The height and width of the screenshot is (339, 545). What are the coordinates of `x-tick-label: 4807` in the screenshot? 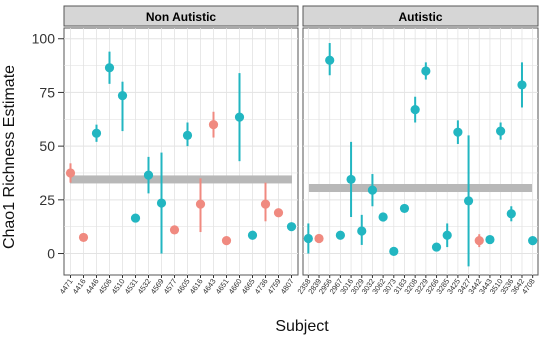 It's located at (287, 286).